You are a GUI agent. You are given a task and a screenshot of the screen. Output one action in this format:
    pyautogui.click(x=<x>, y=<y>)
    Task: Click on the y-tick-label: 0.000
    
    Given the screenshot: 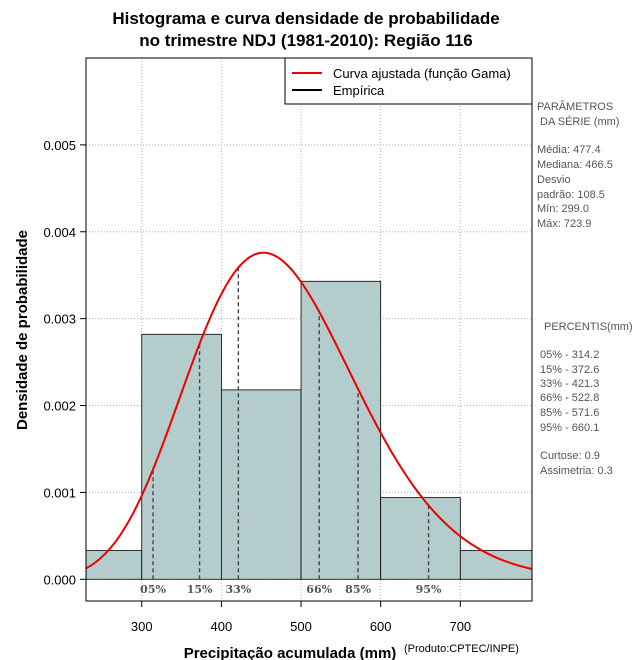 What is the action you would take?
    pyautogui.click(x=59, y=579)
    